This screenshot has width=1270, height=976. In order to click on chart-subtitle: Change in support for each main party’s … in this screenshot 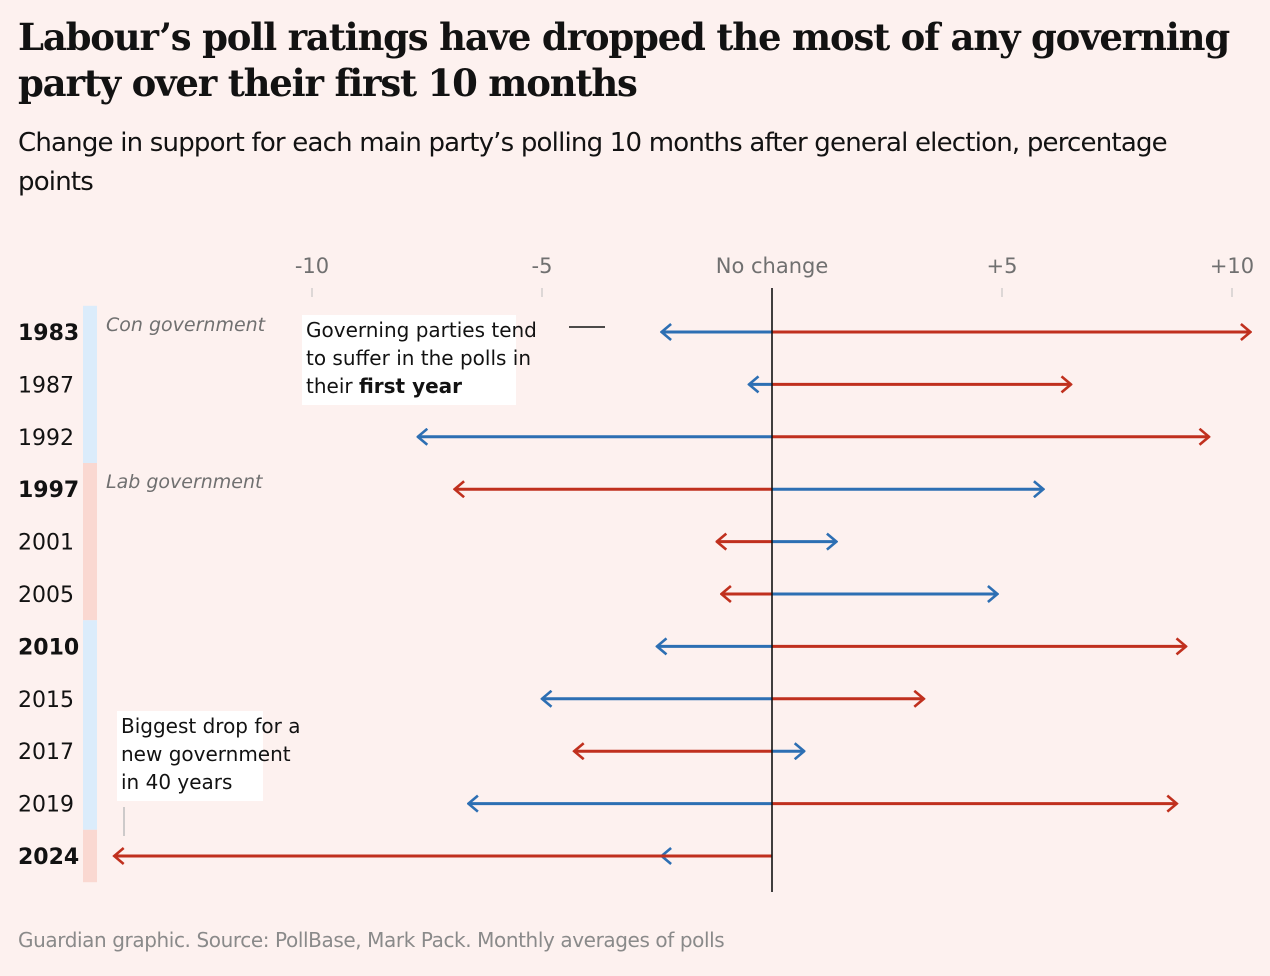, I will do `click(593, 162)`.